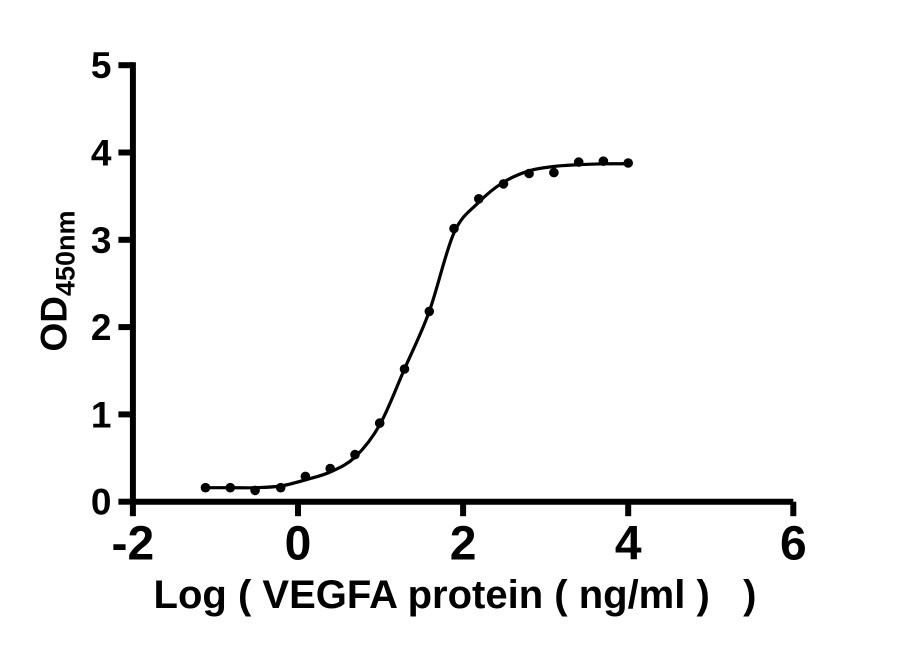 This screenshot has height=650, width=901. What do you see at coordinates (101, 240) in the screenshot?
I see `y-tick-label: 3` at bounding box center [101, 240].